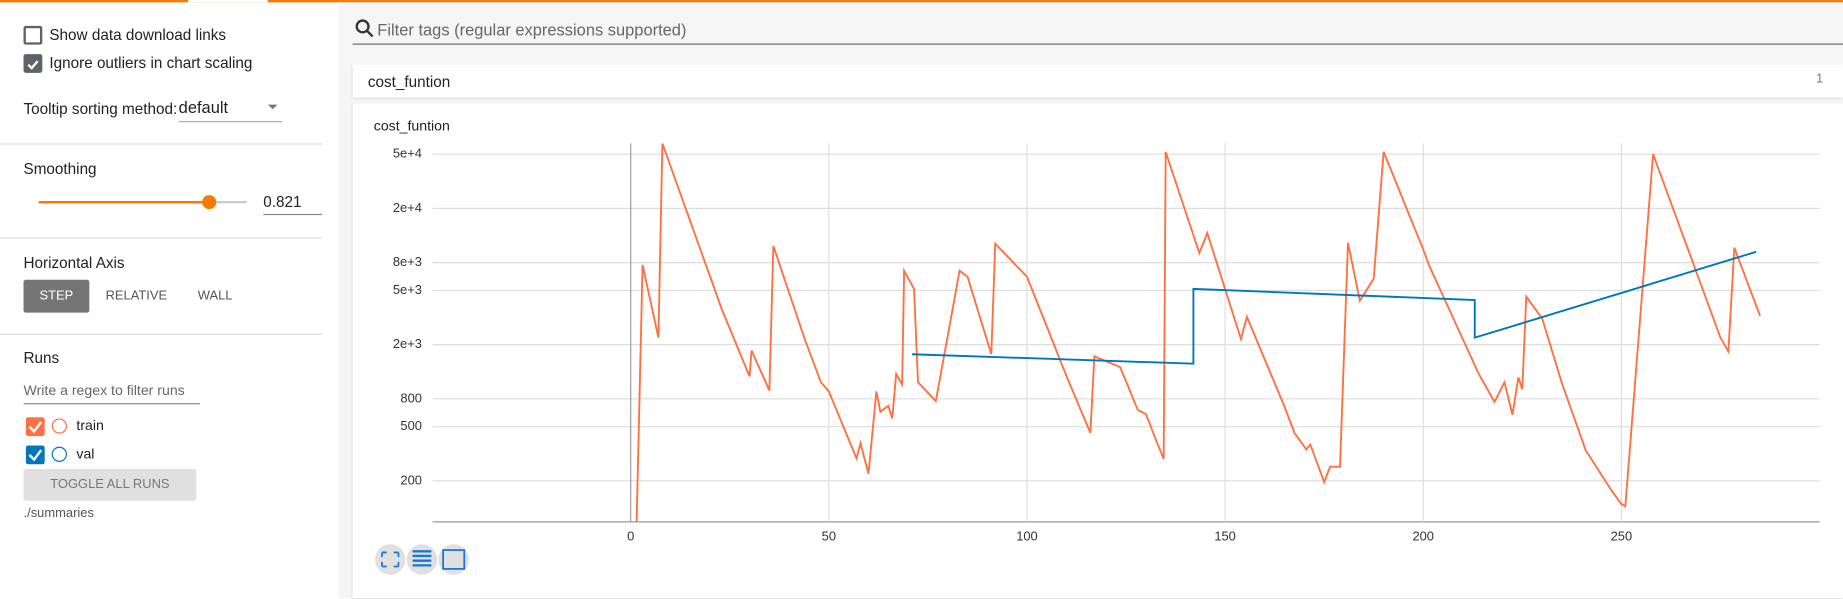 The image size is (1843, 599). I want to click on tab-indicator, so click(228, 1).